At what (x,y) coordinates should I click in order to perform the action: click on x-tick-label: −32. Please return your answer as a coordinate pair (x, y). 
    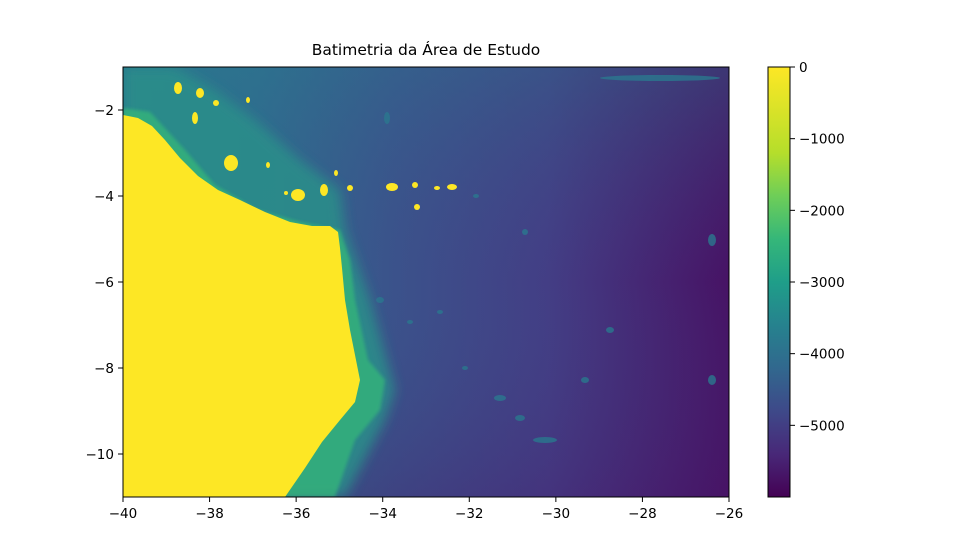
    Looking at the image, I should click on (469, 514).